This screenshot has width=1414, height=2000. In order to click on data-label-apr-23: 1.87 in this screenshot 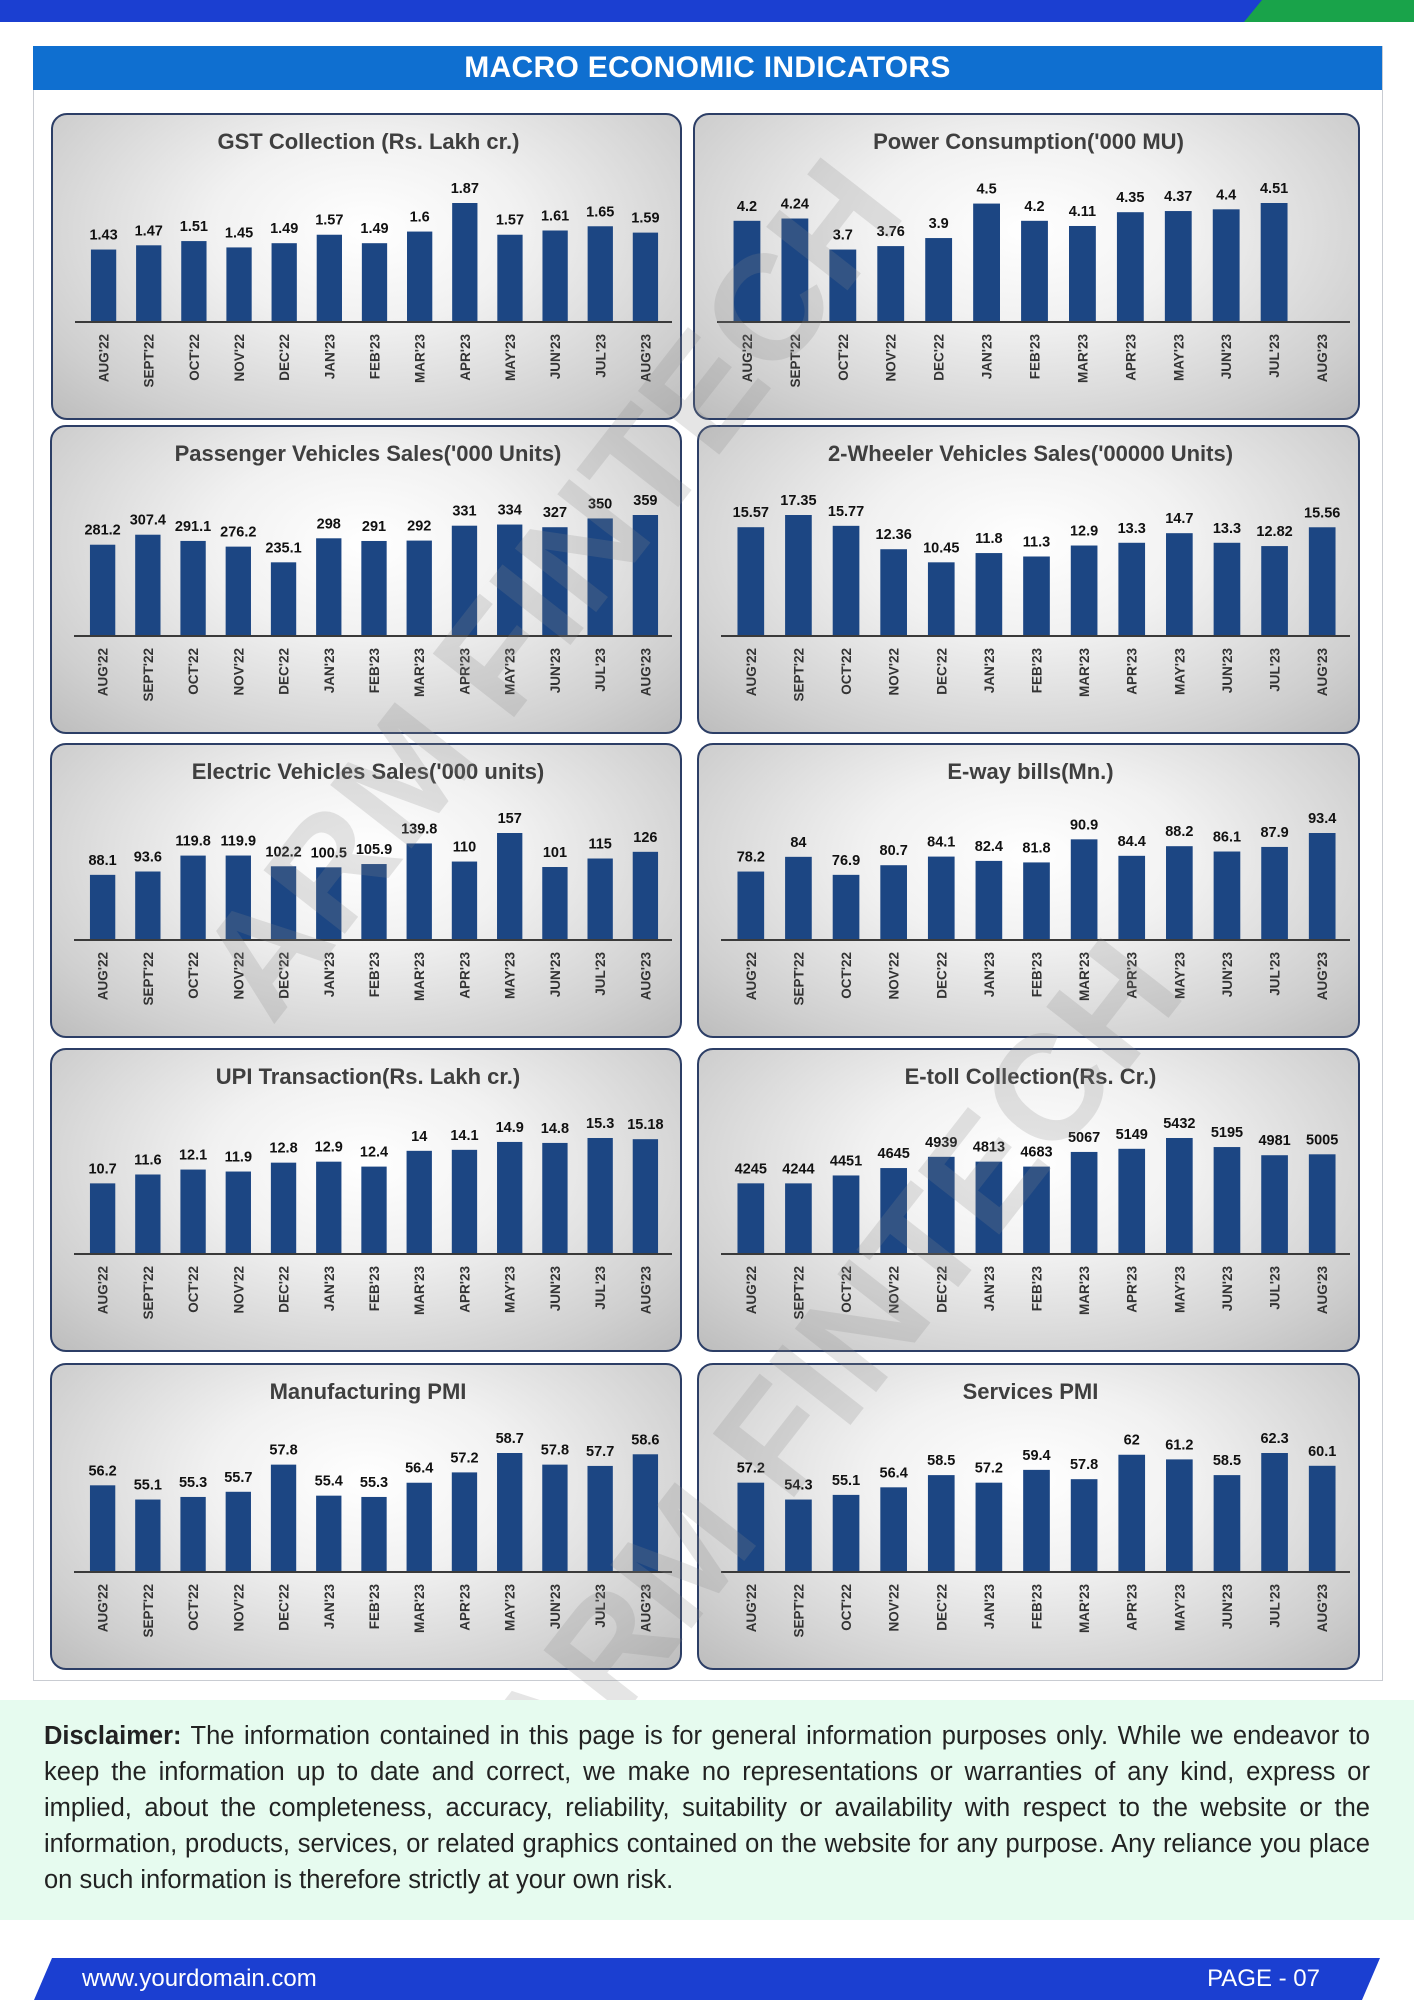, I will do `click(465, 189)`.